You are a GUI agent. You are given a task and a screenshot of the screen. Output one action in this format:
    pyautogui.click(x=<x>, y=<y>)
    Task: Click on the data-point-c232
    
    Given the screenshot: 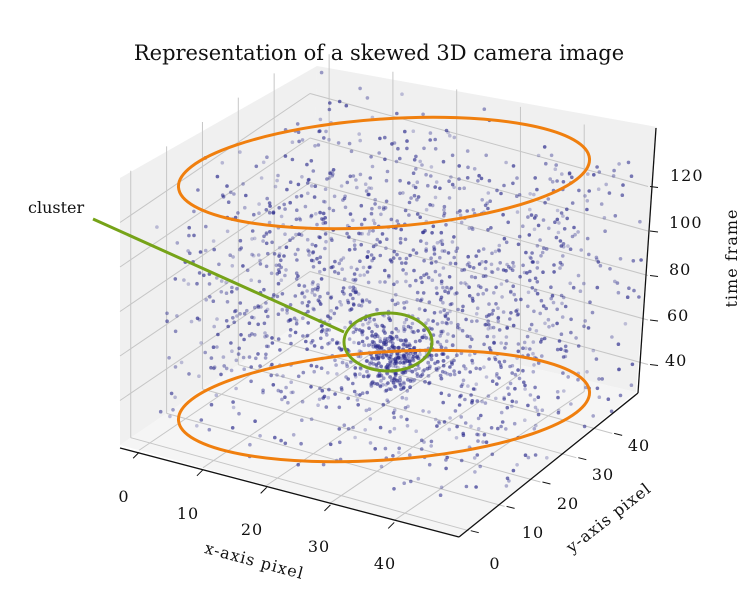 What is the action you would take?
    pyautogui.click(x=368, y=345)
    